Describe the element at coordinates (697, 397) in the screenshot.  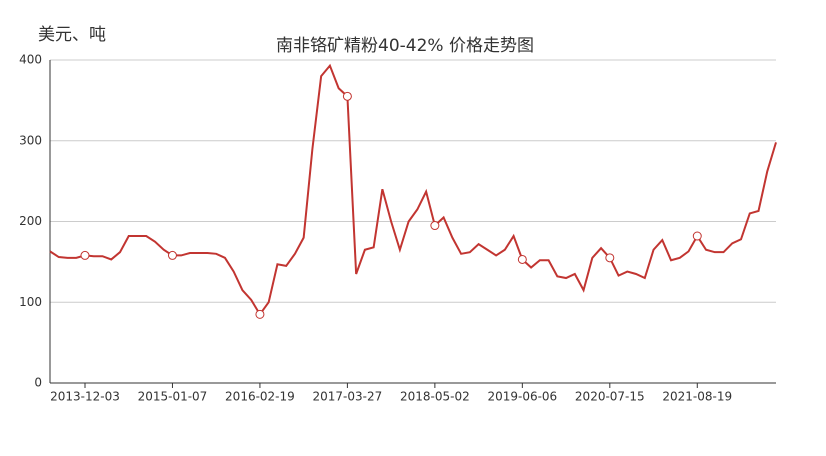
I see `x-tick-label: 2021-08-19` at that location.